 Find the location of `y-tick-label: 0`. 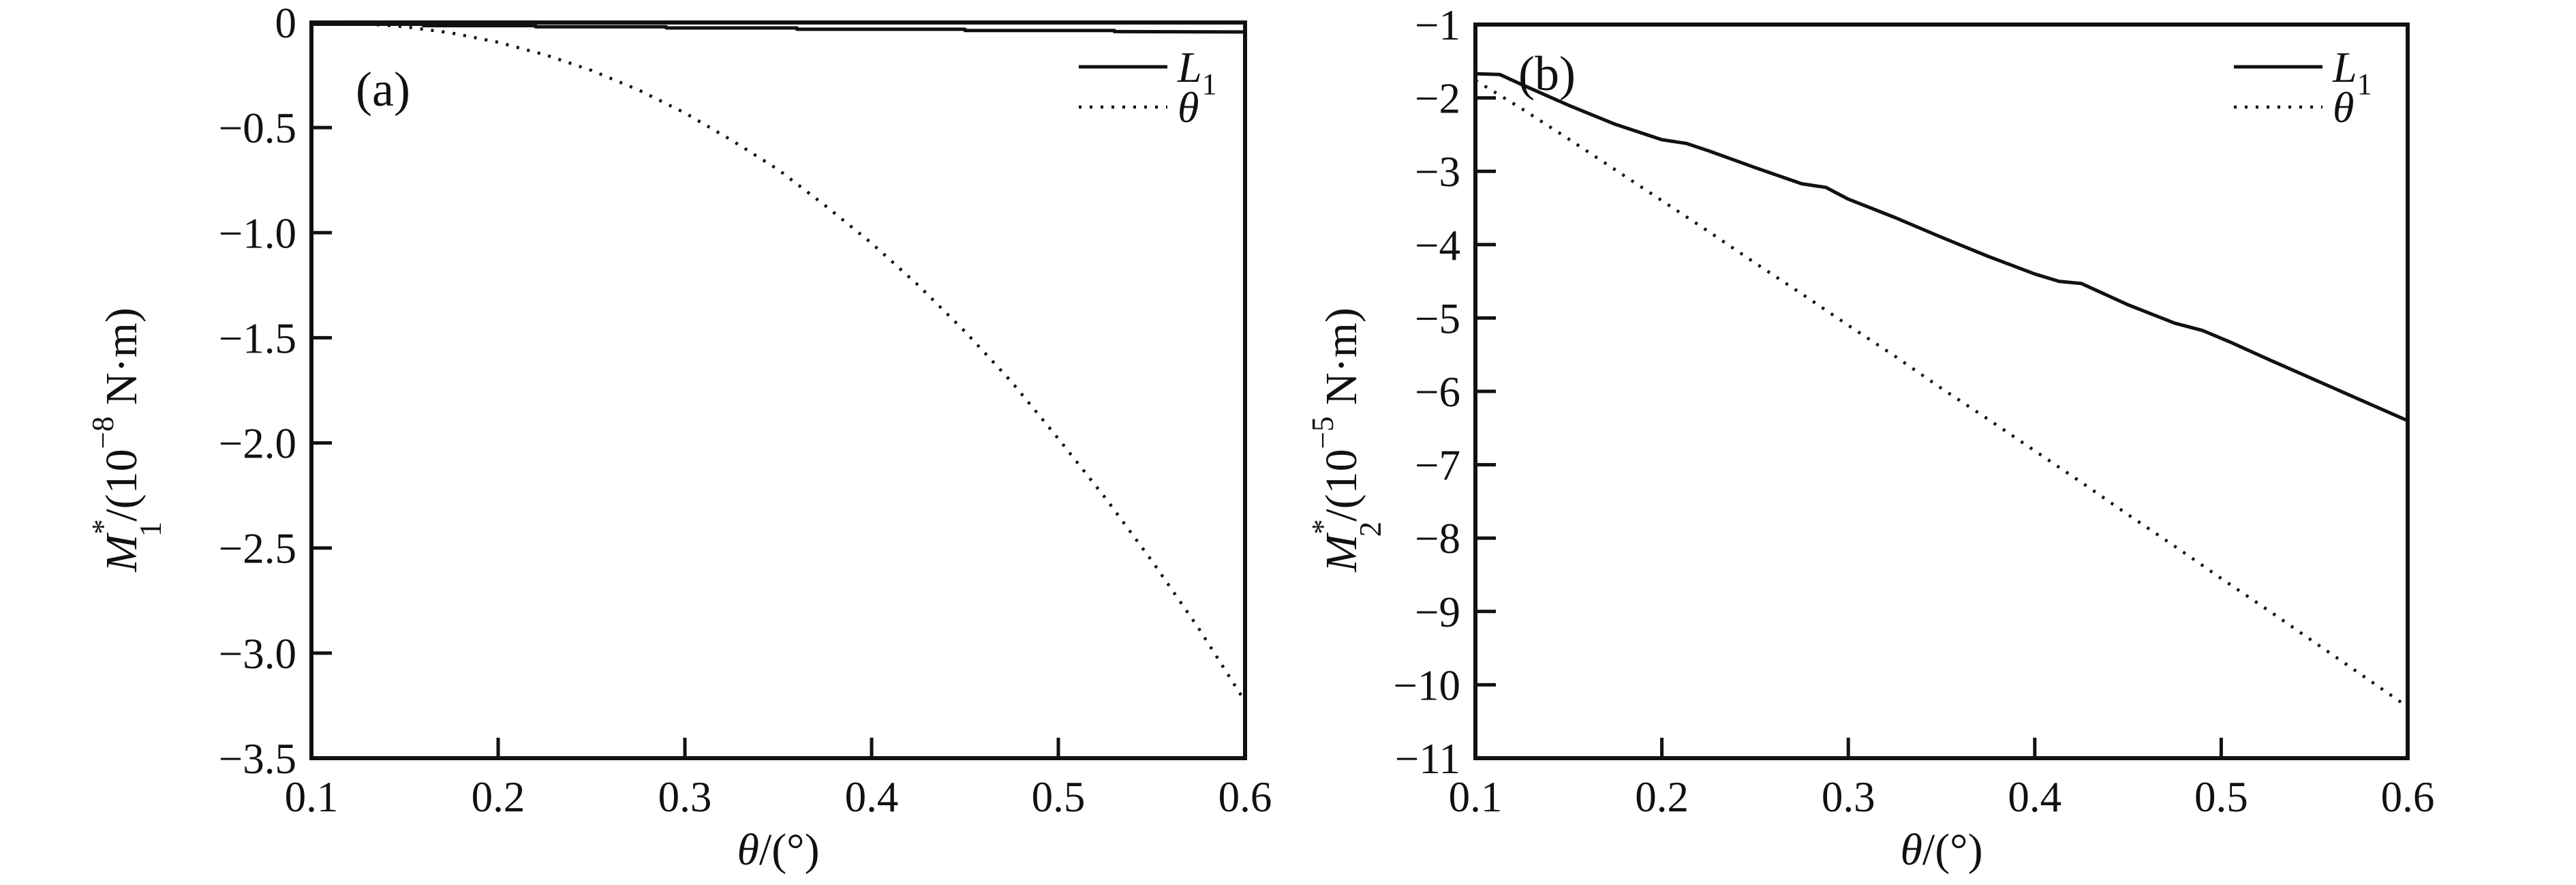

y-tick-label: 0 is located at coordinates (286, 23).